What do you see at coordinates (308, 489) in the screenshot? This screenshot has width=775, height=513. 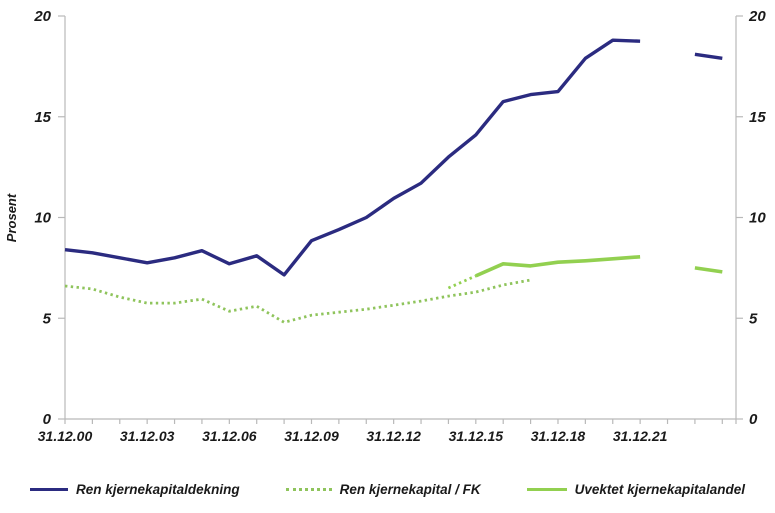 I see `dotted-green-line-swatch-icon` at bounding box center [308, 489].